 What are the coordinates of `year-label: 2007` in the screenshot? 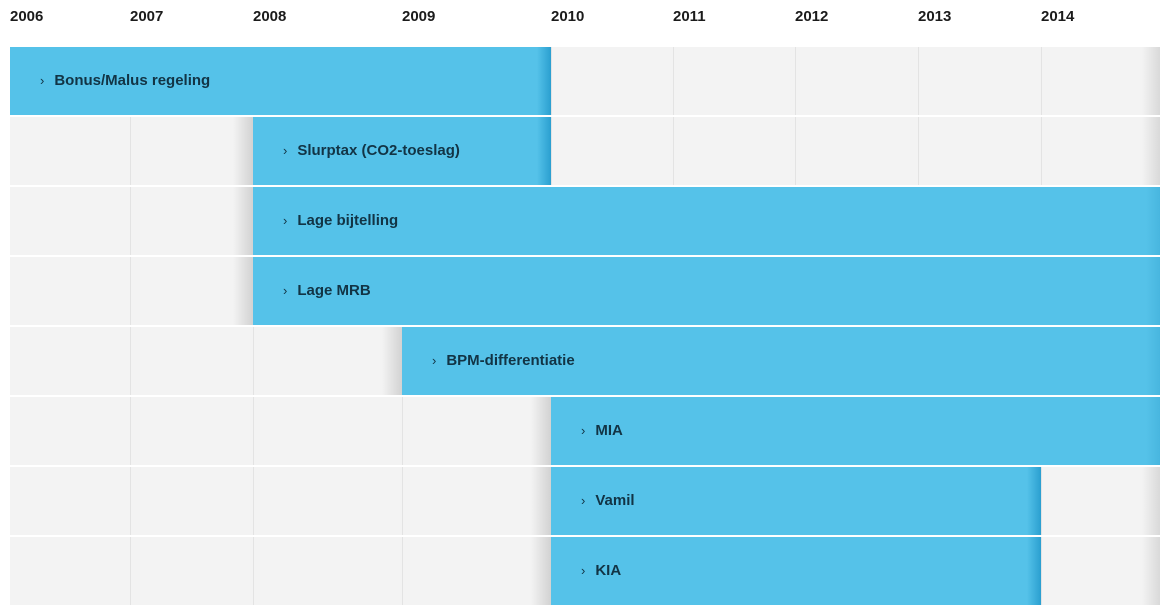 It's located at (147, 16).